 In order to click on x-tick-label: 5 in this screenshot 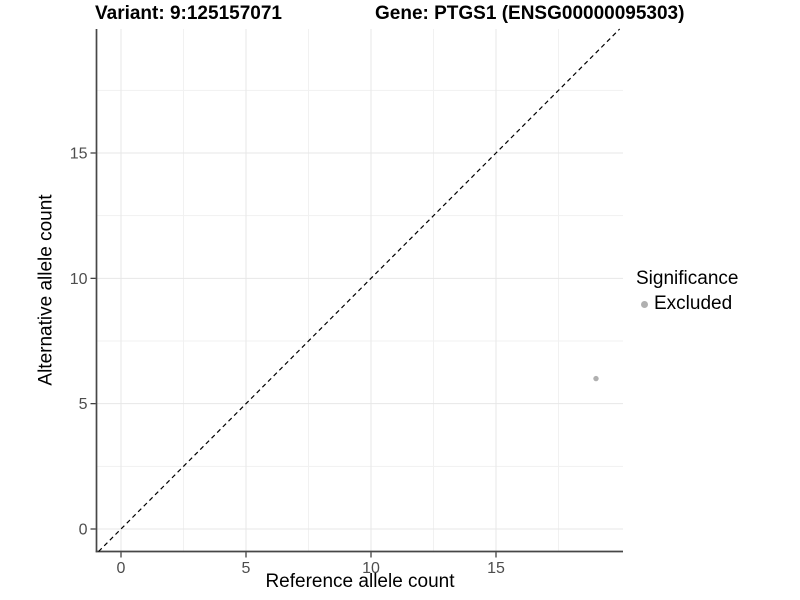, I will do `click(246, 568)`.